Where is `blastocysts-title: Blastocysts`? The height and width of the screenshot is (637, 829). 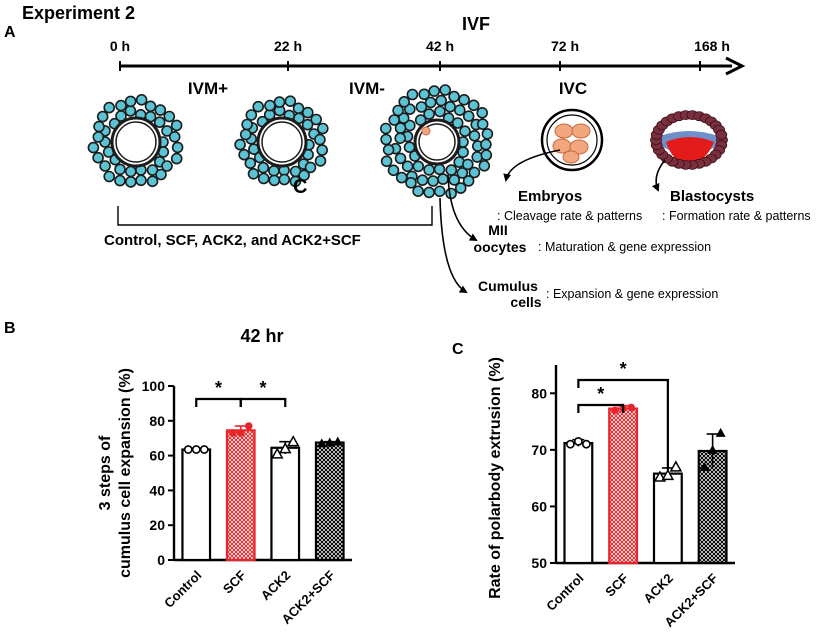
blastocysts-title: Blastocysts is located at coordinates (712, 196).